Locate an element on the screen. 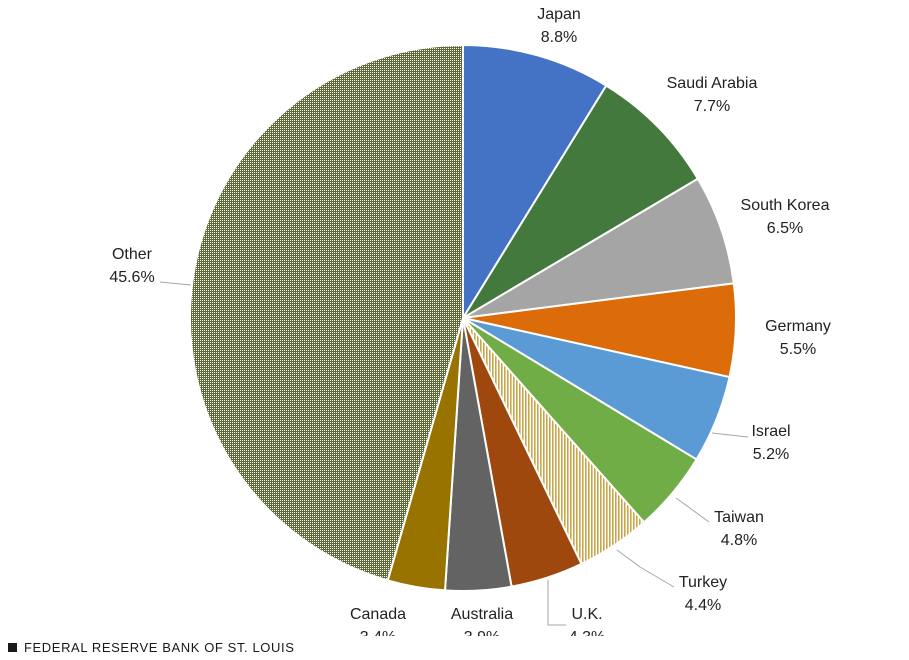 The width and height of the screenshot is (909, 660). slice-value-other: 45.6% is located at coordinates (131, 277).